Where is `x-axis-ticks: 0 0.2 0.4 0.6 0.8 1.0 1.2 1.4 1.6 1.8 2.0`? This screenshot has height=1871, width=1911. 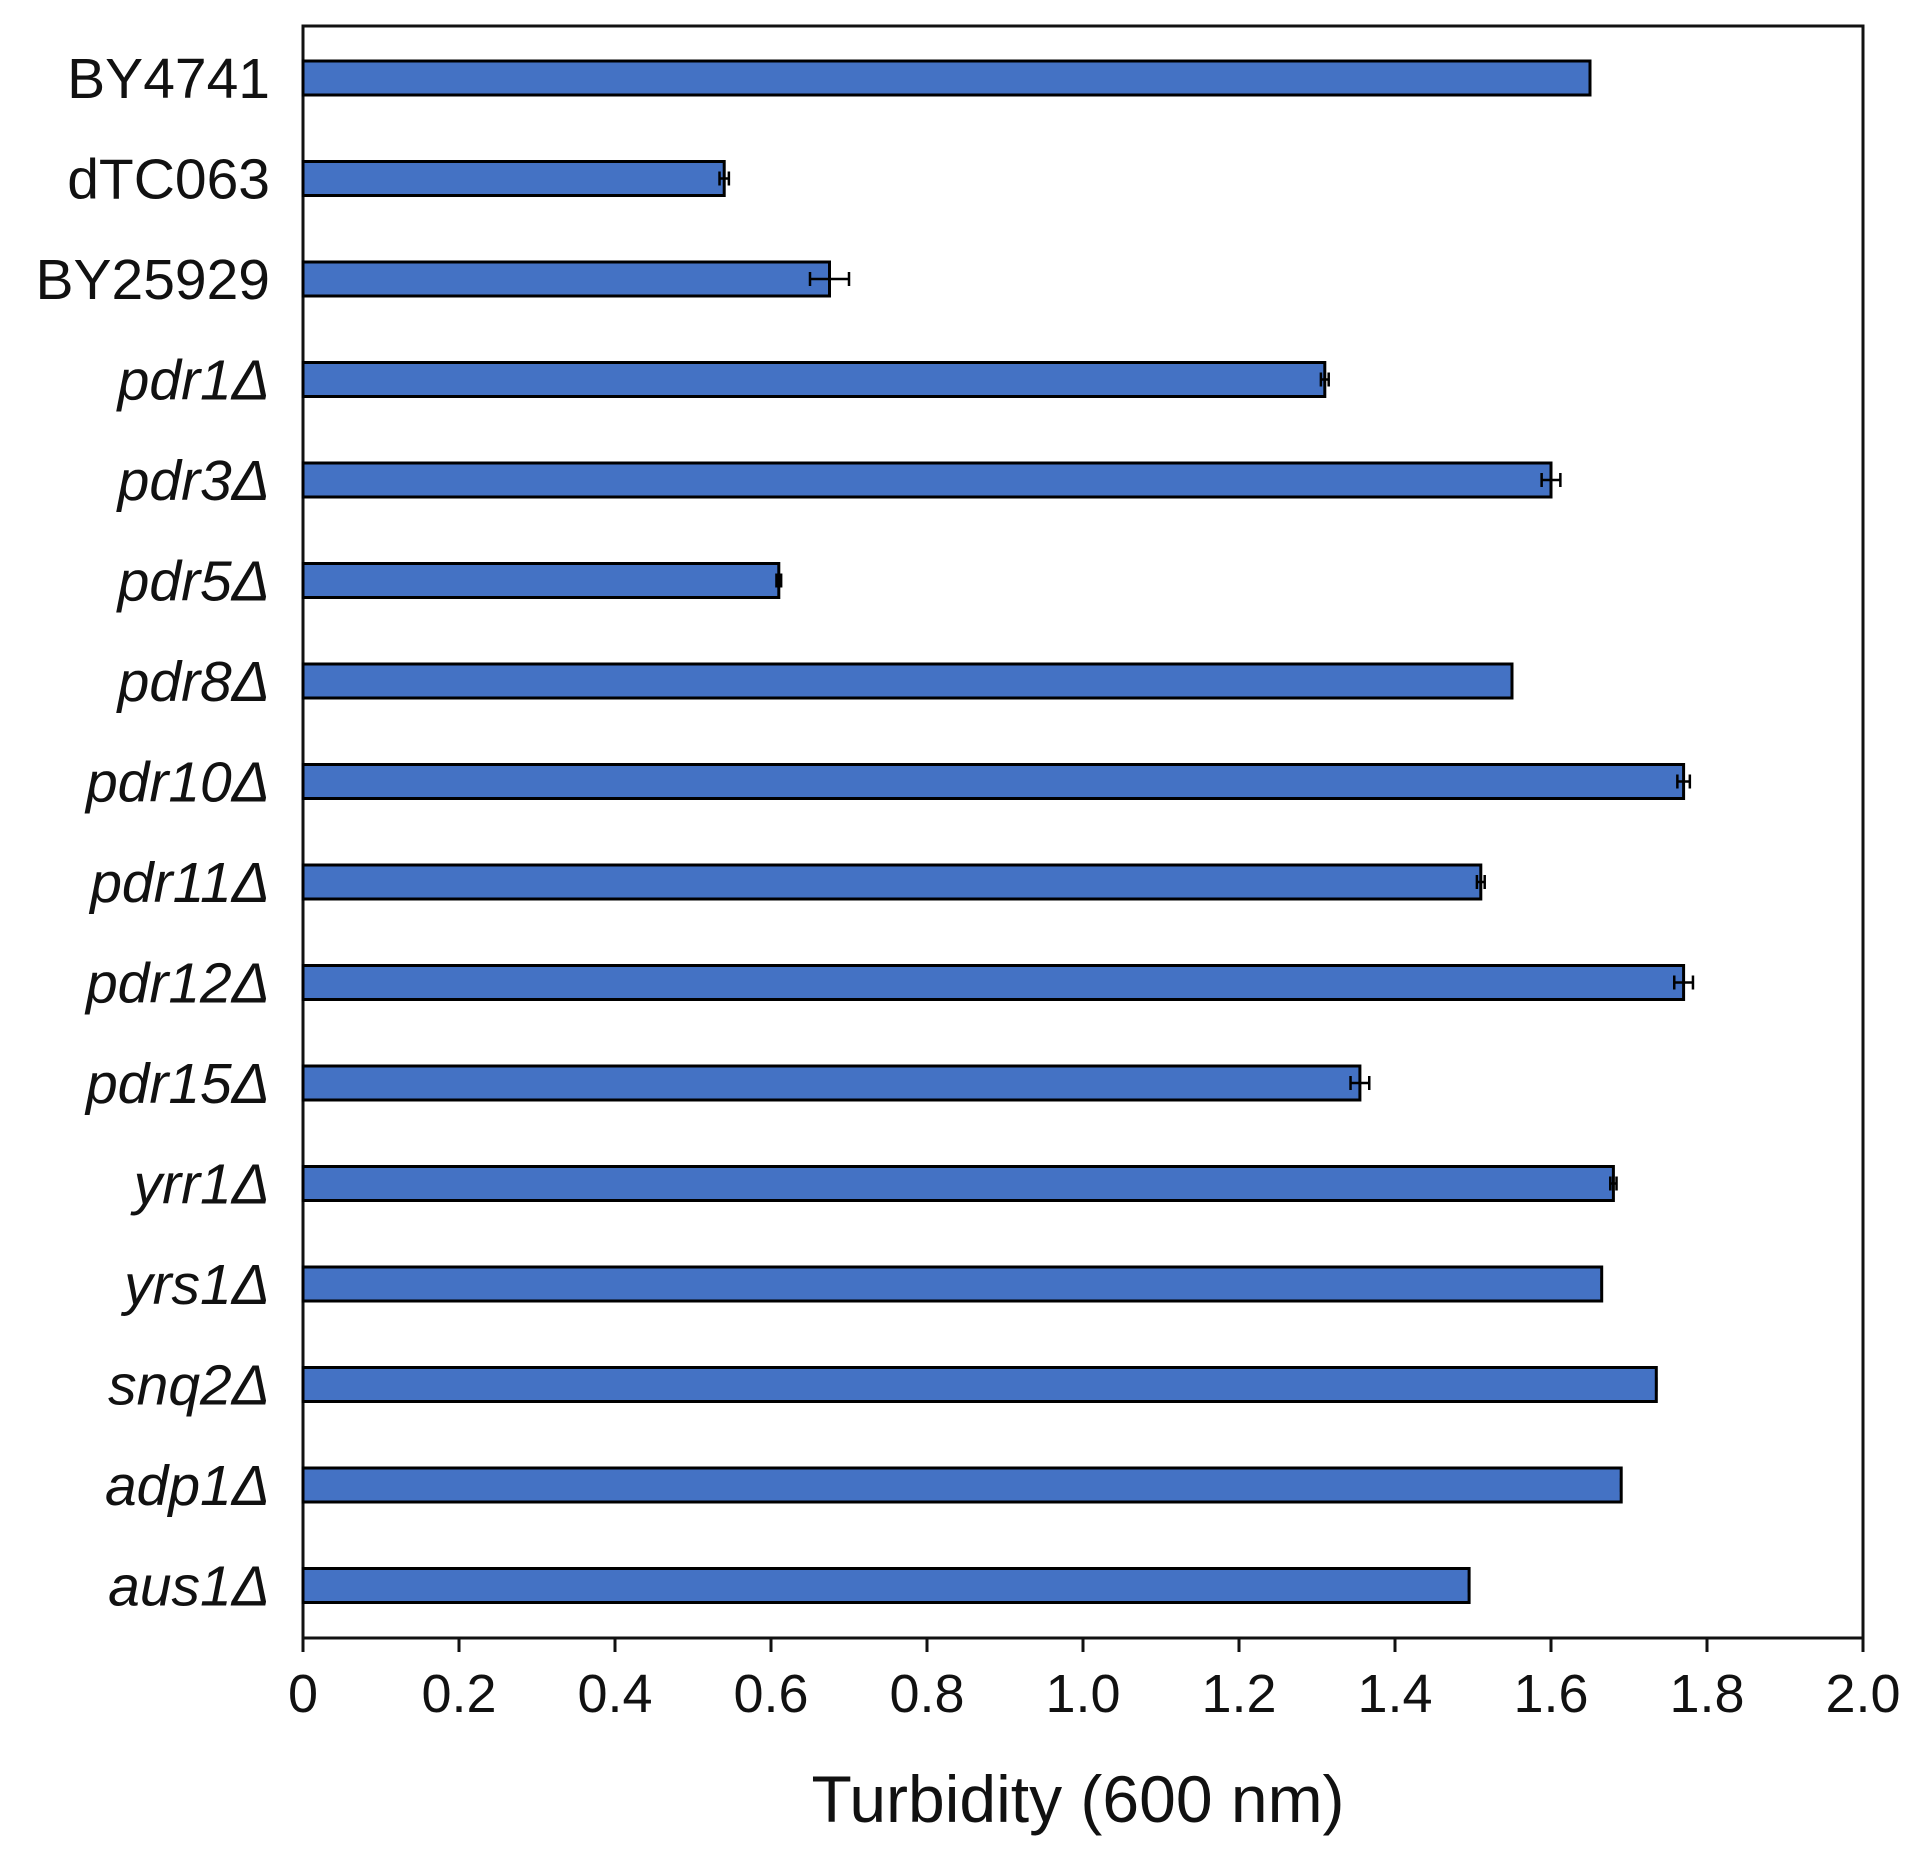
x-axis-ticks: 0 0.2 0.4 0.6 0.8 1.0 1.2 1.4 1.6 1.8 2.0 is located at coordinates (1094, 1681).